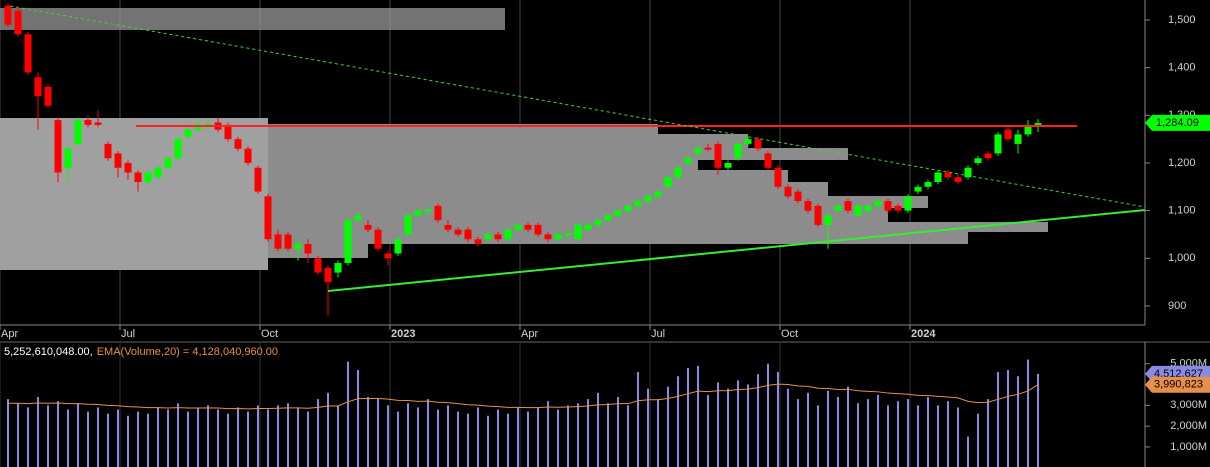 The width and height of the screenshot is (1210, 467). Describe the element at coordinates (1182, 20) in the screenshot. I see `y-tick-label: 1,500` at that location.